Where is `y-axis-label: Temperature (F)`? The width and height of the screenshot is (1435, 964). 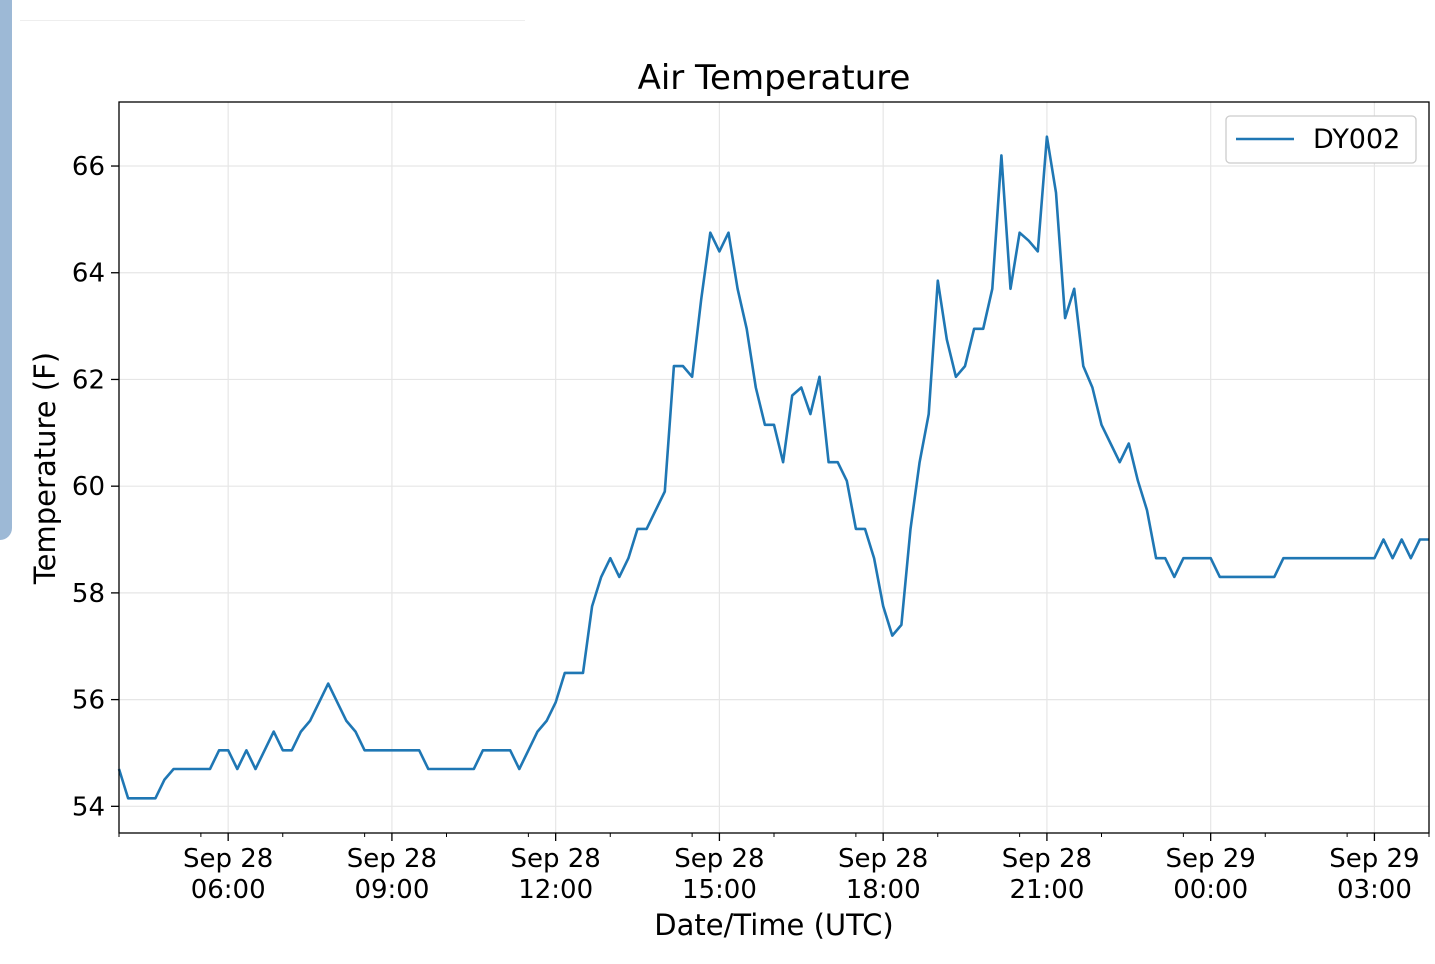
y-axis-label: Temperature (F) is located at coordinates (45, 468).